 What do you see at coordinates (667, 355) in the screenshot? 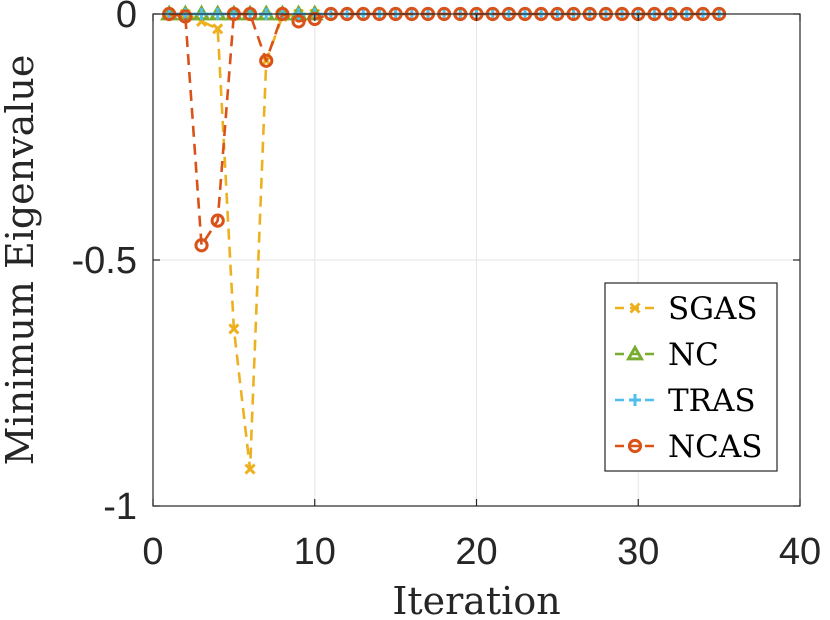
I see `legend-item-nc: NC` at bounding box center [667, 355].